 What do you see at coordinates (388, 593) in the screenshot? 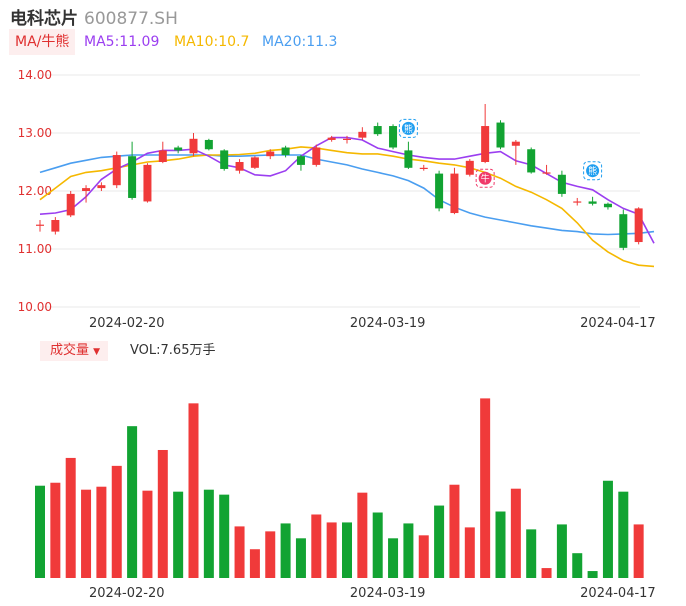
I see `volume-x-tick-label: 2024-03-19` at bounding box center [388, 593].